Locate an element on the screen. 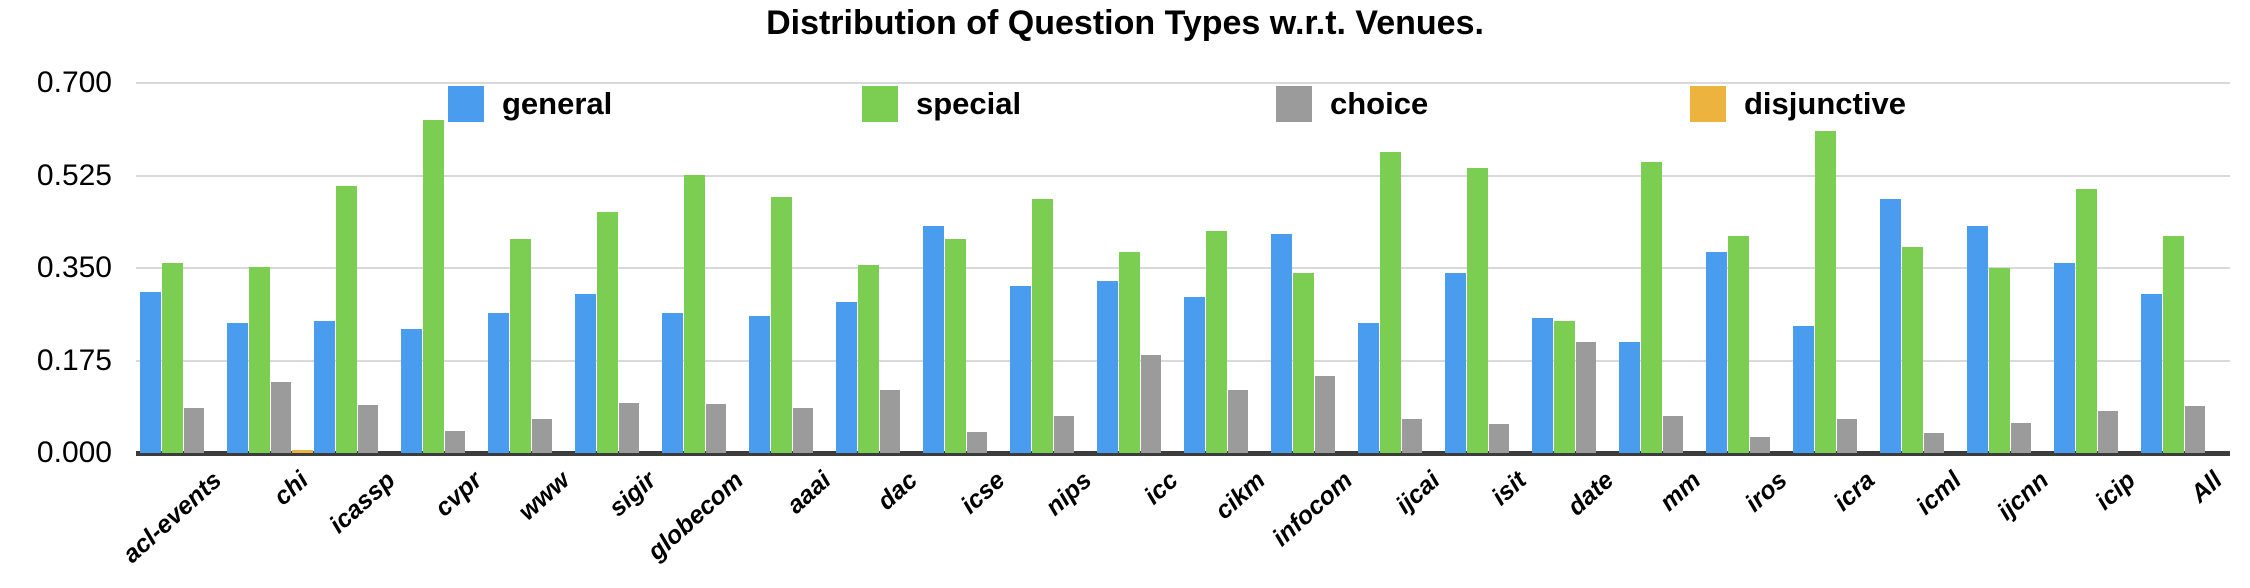  x-tick-label-icra: icra is located at coordinates (1854, 491).